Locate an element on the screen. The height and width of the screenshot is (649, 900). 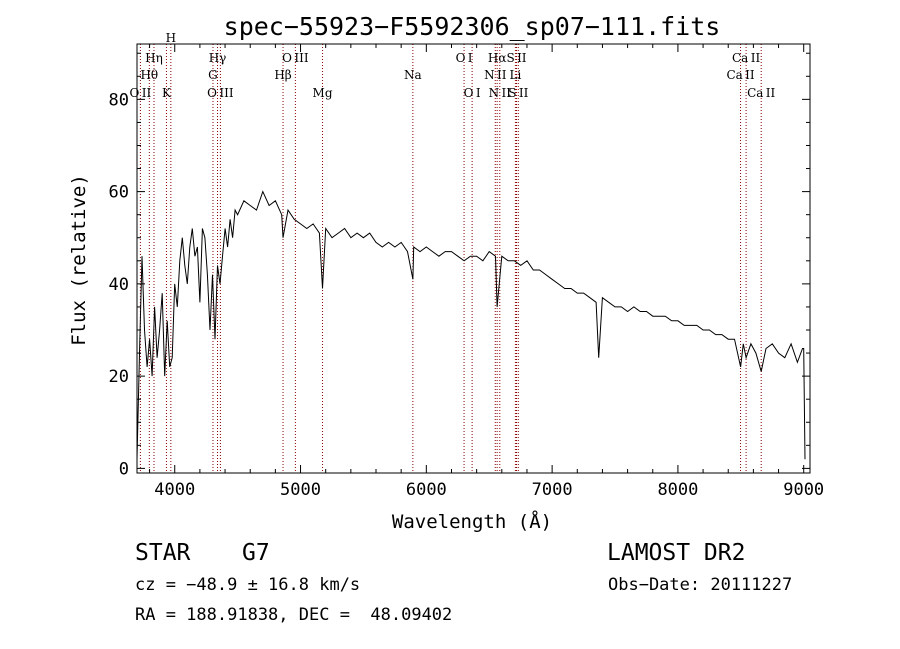
x-tick-label: 9000 is located at coordinates (803, 490).